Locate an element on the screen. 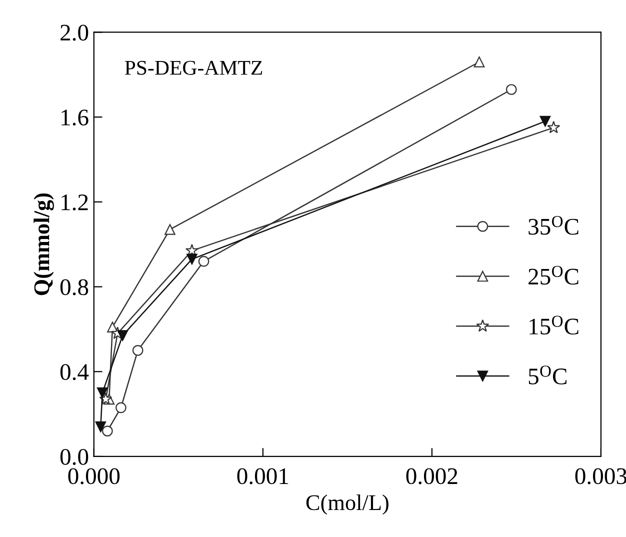  y-tick-label: 0.4 is located at coordinates (74, 372).